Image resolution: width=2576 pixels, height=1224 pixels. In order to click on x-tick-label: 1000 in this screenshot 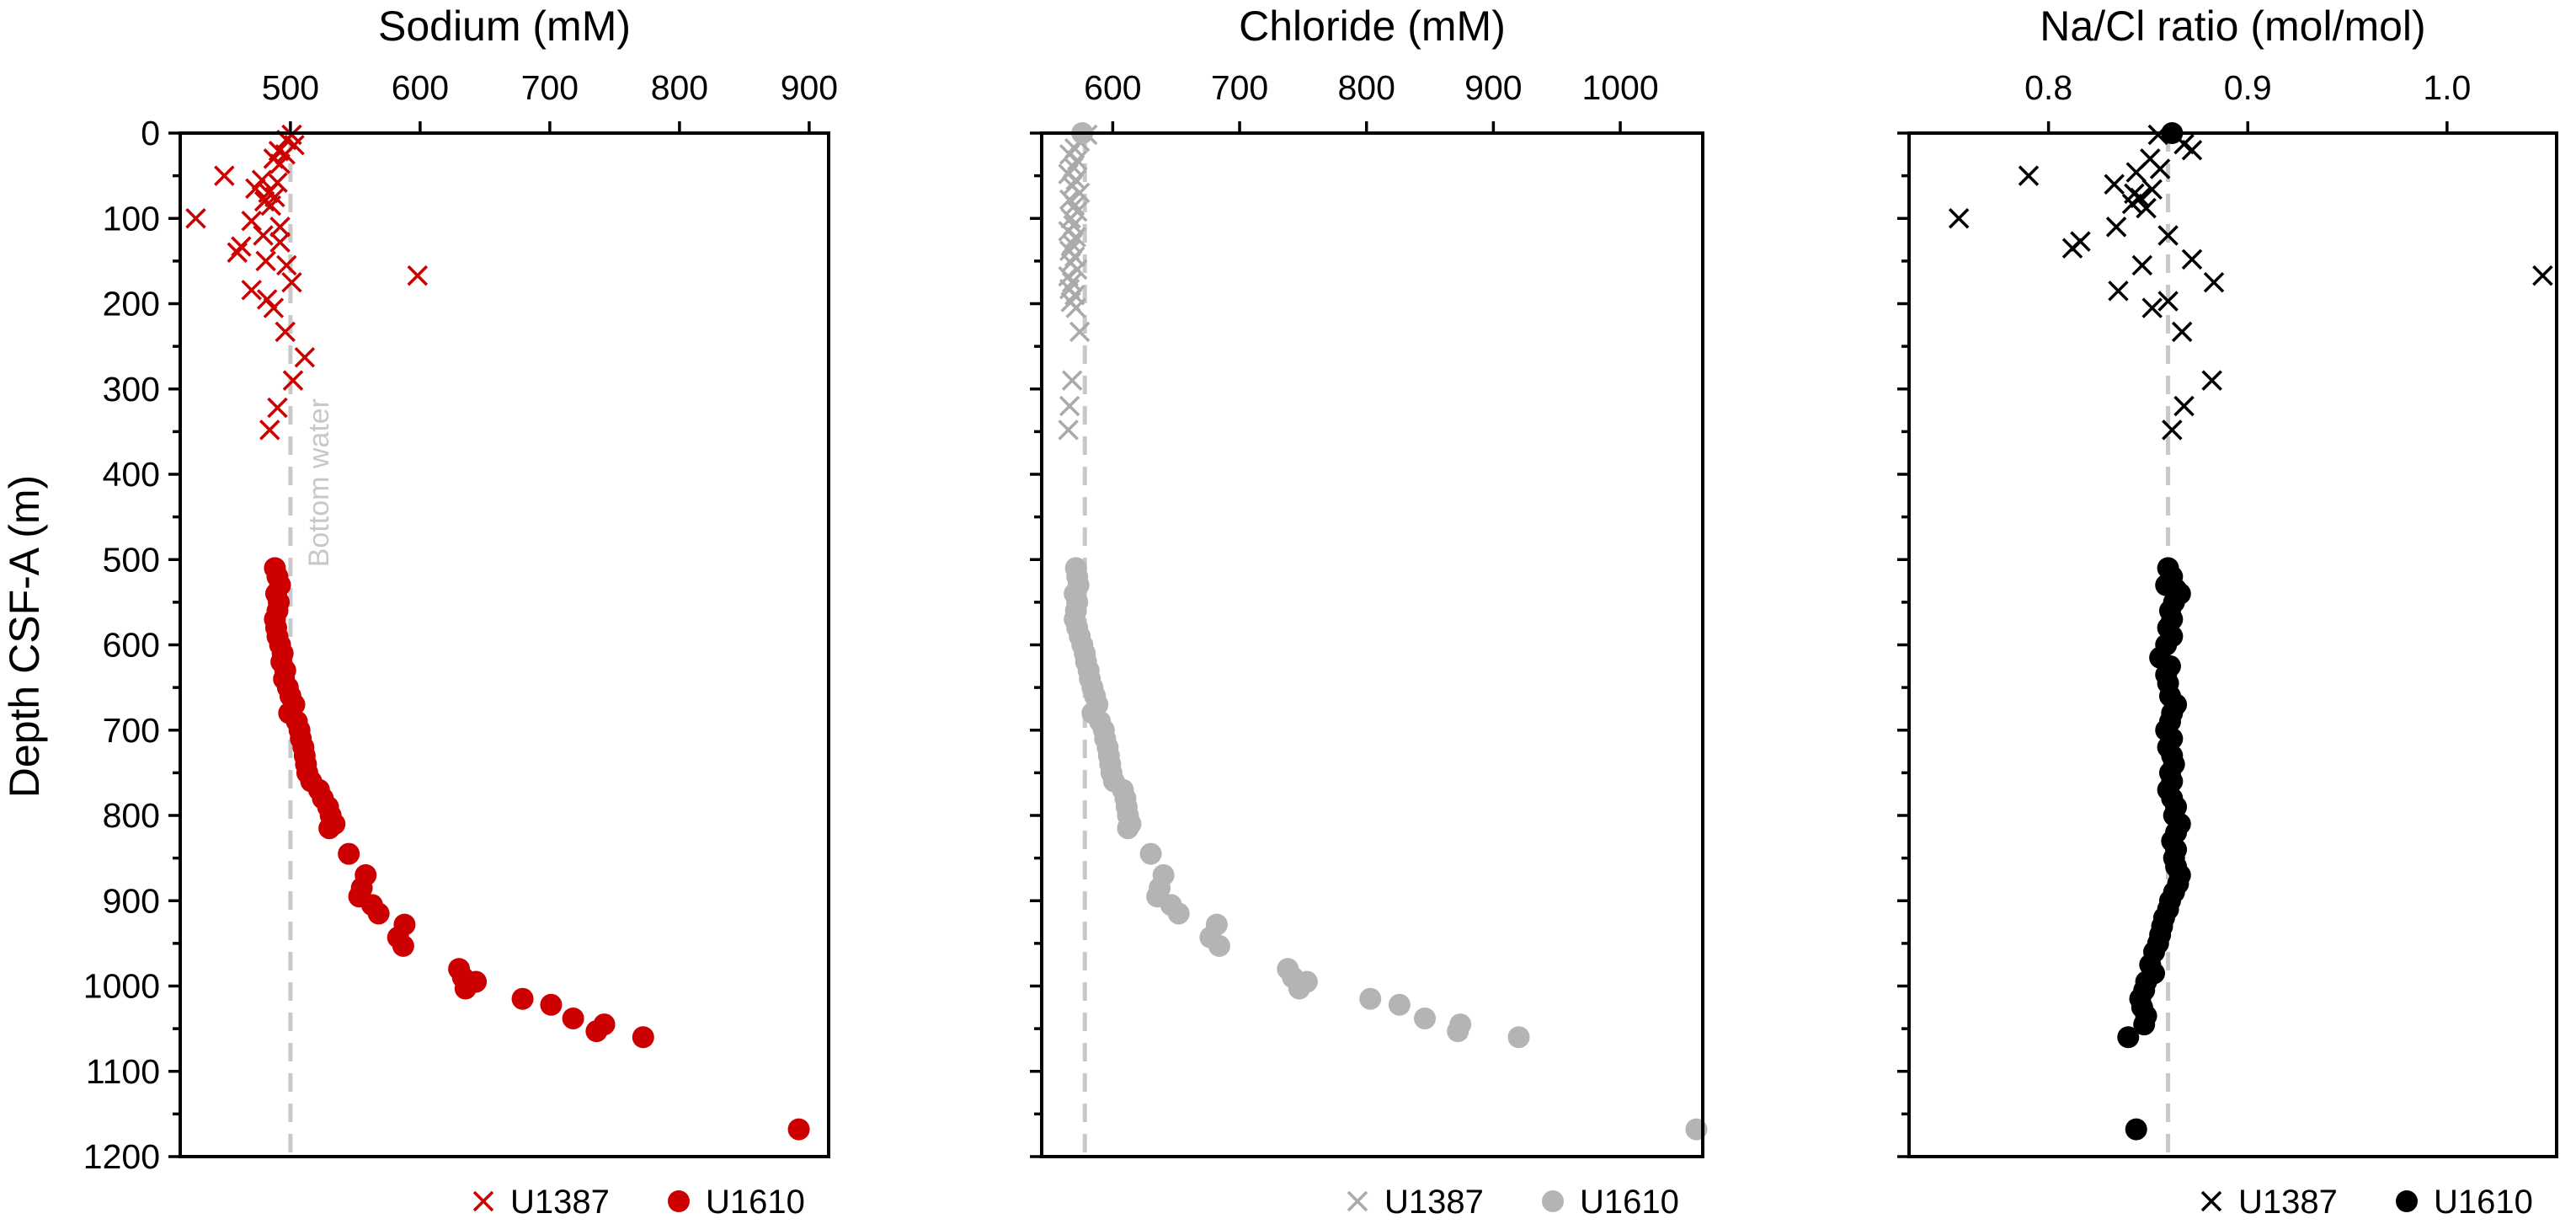, I will do `click(1619, 87)`.